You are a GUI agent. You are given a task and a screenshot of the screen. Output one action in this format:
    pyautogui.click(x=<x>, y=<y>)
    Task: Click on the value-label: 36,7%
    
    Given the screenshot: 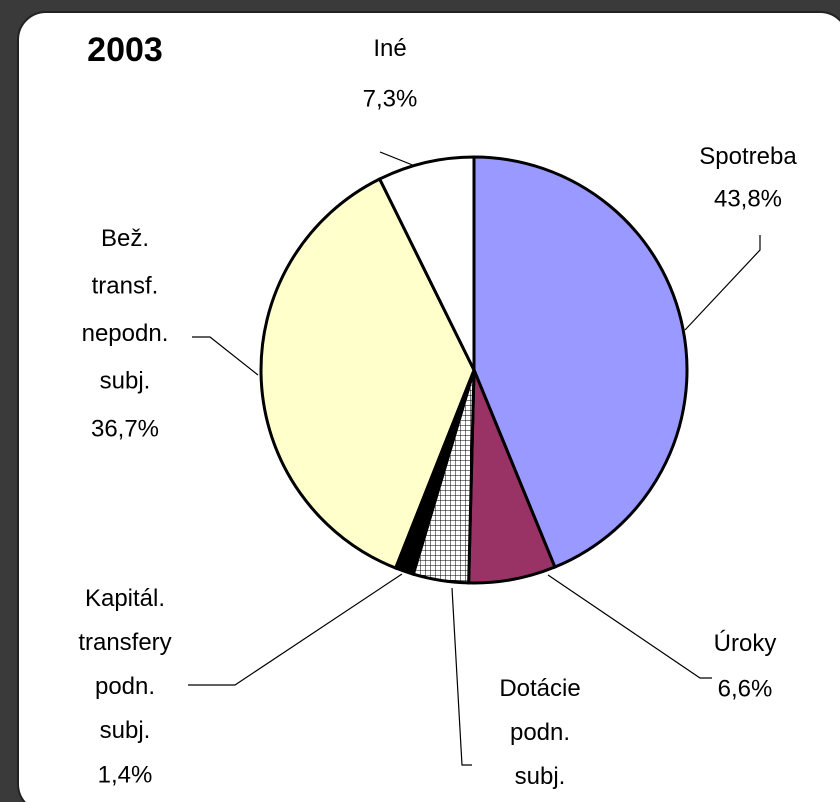 What is the action you would take?
    pyautogui.click(x=125, y=428)
    